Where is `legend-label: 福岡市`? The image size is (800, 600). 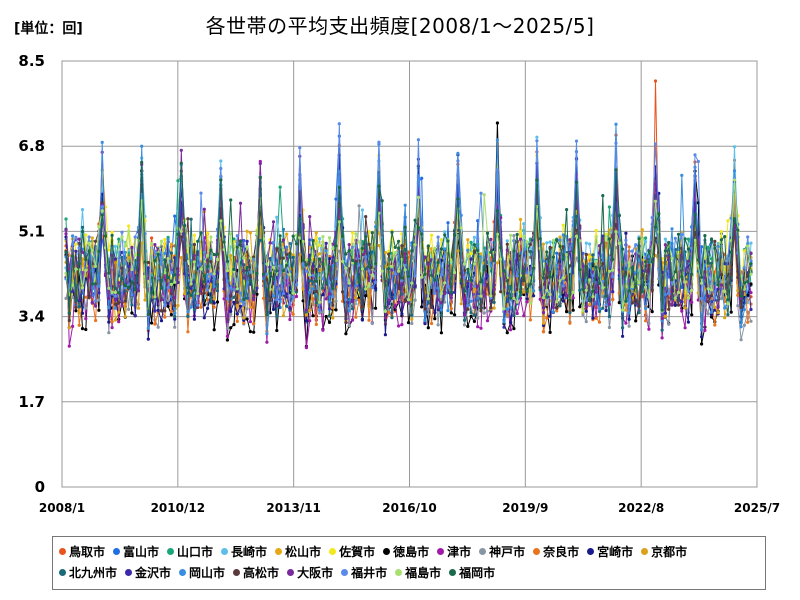
legend-label: 福岡市 is located at coordinates (477, 573).